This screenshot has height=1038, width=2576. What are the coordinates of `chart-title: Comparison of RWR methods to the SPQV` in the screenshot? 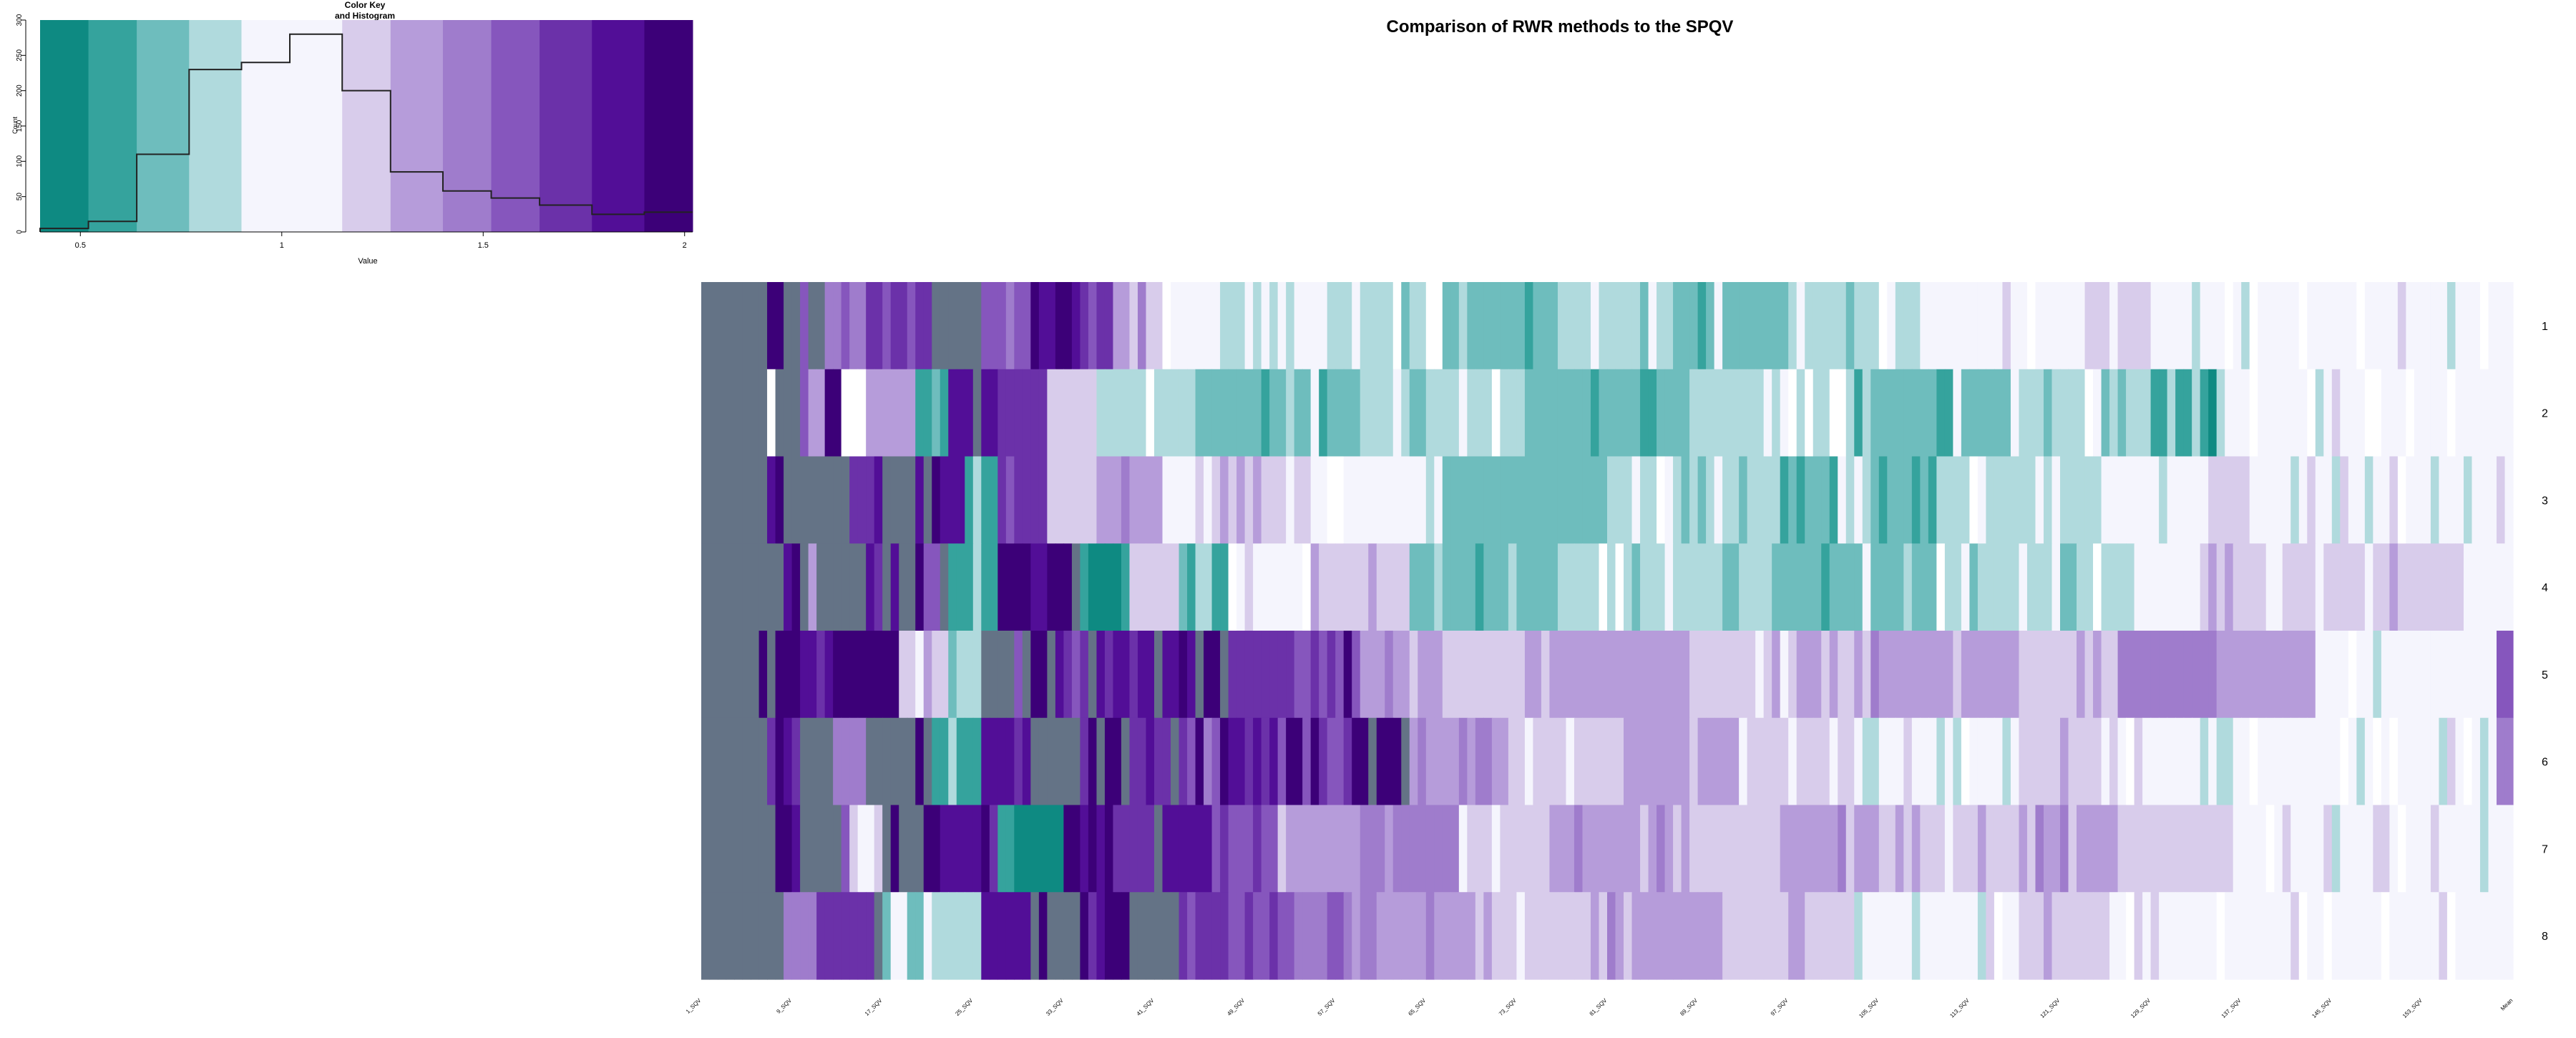 It's located at (1560, 27).